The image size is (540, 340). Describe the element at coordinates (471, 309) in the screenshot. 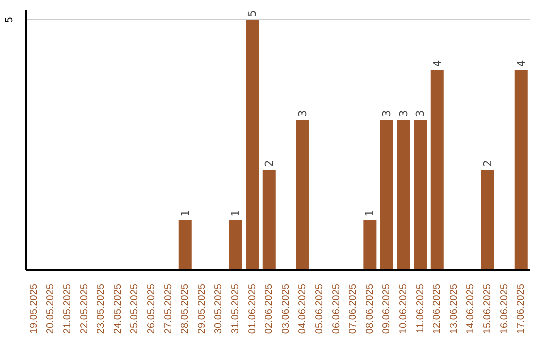

I see `x-tick-label: 14.06.2025` at that location.